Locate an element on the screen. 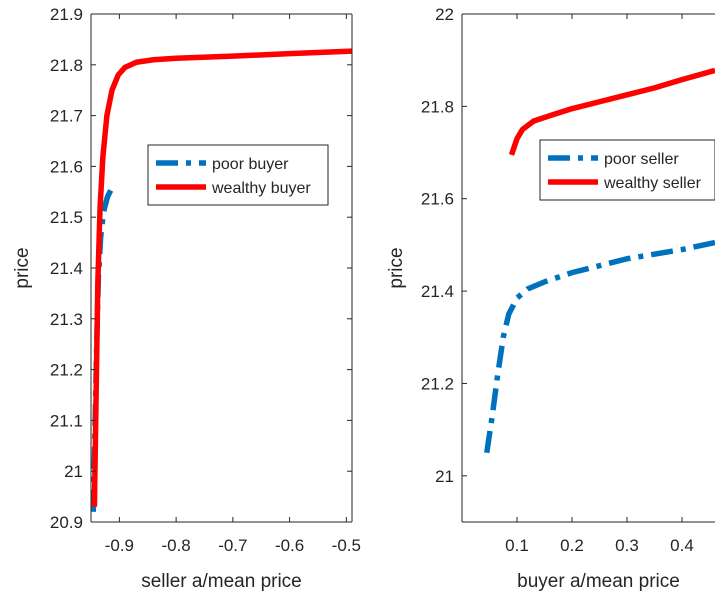  right-y-tick-label: 21.2 is located at coordinates (437, 383).